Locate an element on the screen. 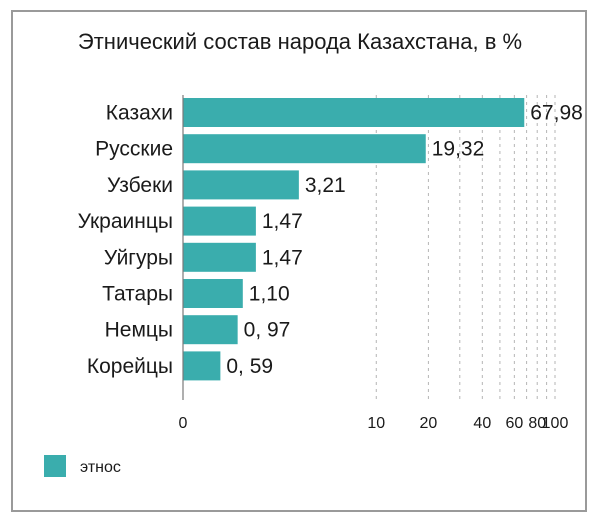 Image resolution: width=600 pixels, height=524 pixels. value-label: 3,21 is located at coordinates (325, 185).